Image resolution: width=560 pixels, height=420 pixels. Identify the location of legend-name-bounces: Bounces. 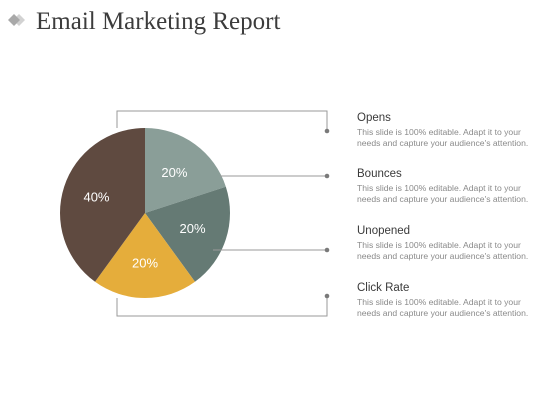
(379, 174).